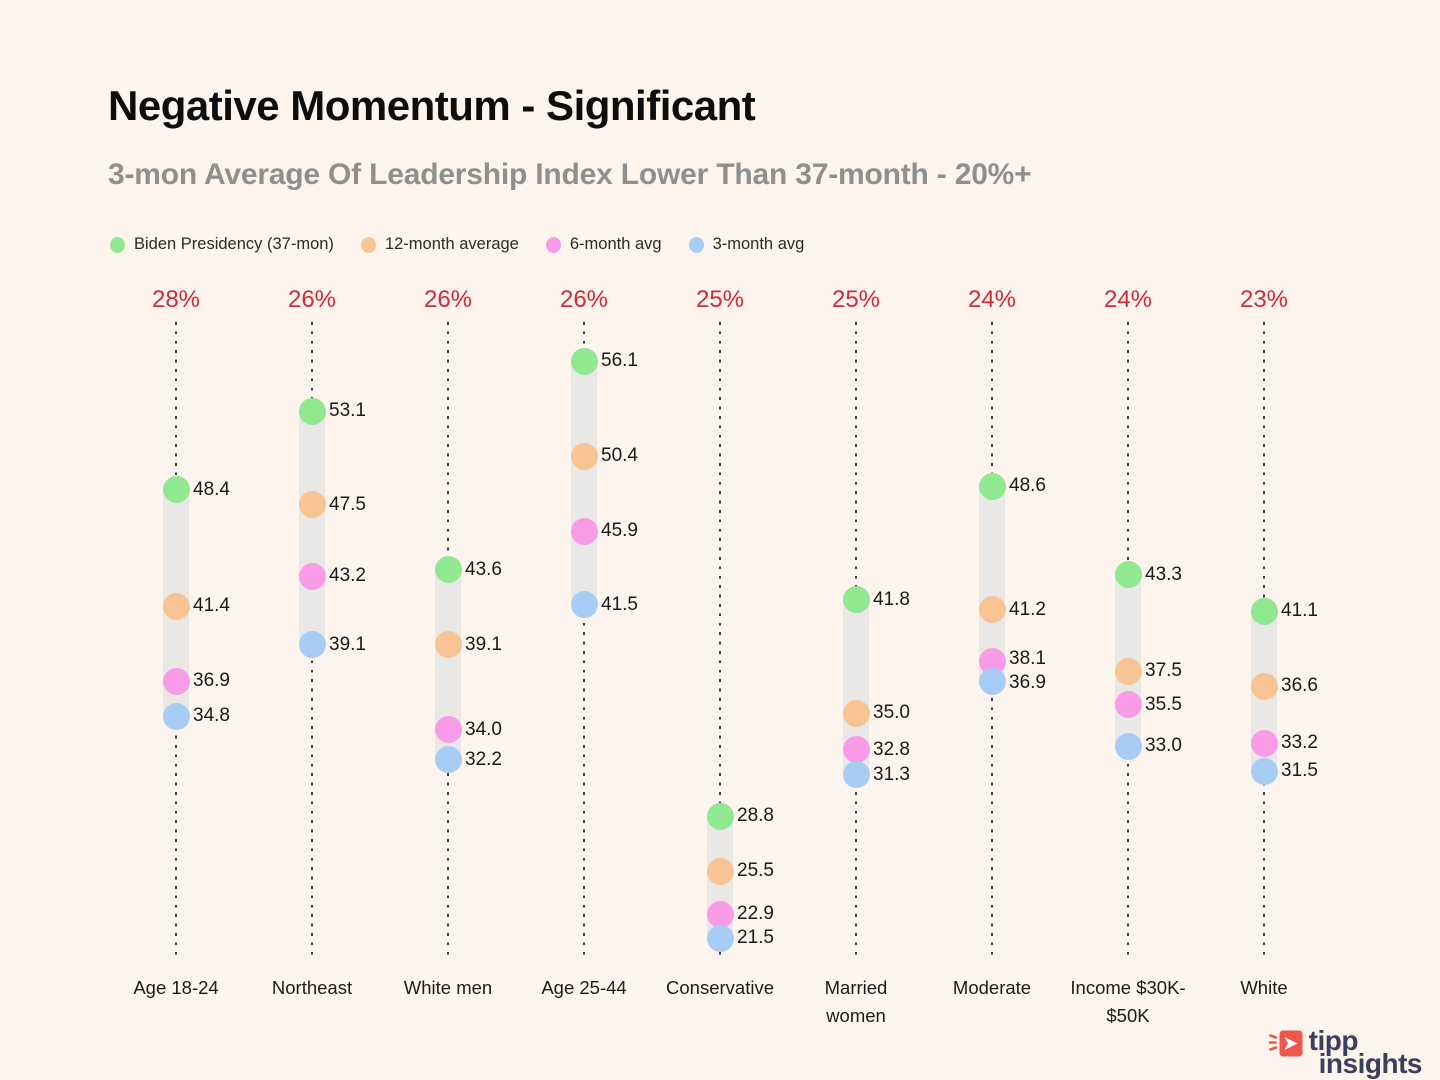 Image resolution: width=1440 pixels, height=1080 pixels. What do you see at coordinates (1285, 1043) in the screenshot?
I see `tipp-insights-logo-icon` at bounding box center [1285, 1043].